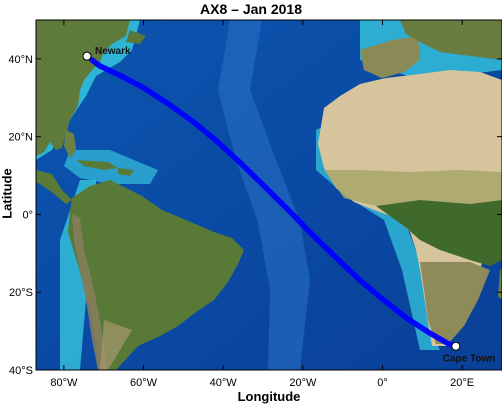  Describe the element at coordinates (116, 345) in the screenshot. I see `patagonia-land` at that location.